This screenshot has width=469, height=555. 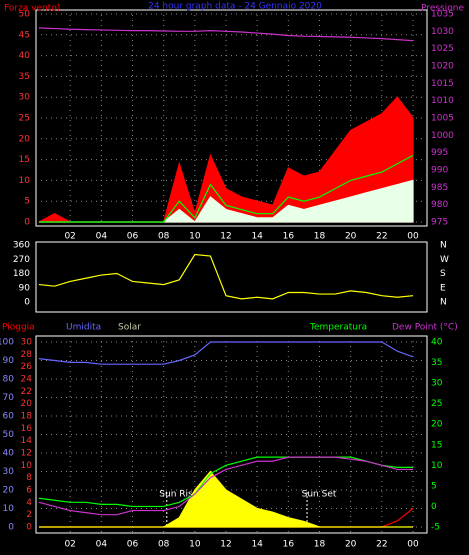 What do you see at coordinates (435, 528) in the screenshot?
I see `y2-tick-label: -5` at bounding box center [435, 528].